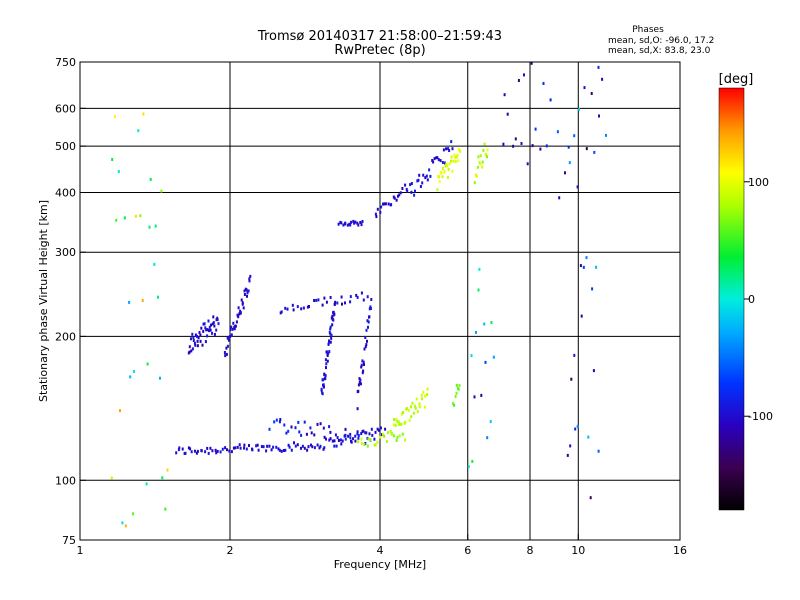 This screenshot has width=800, height=600. Describe the element at coordinates (70, 301) in the screenshot. I see `y-axis-ticks: 75 100 200 300 400 500 600 750` at that location.